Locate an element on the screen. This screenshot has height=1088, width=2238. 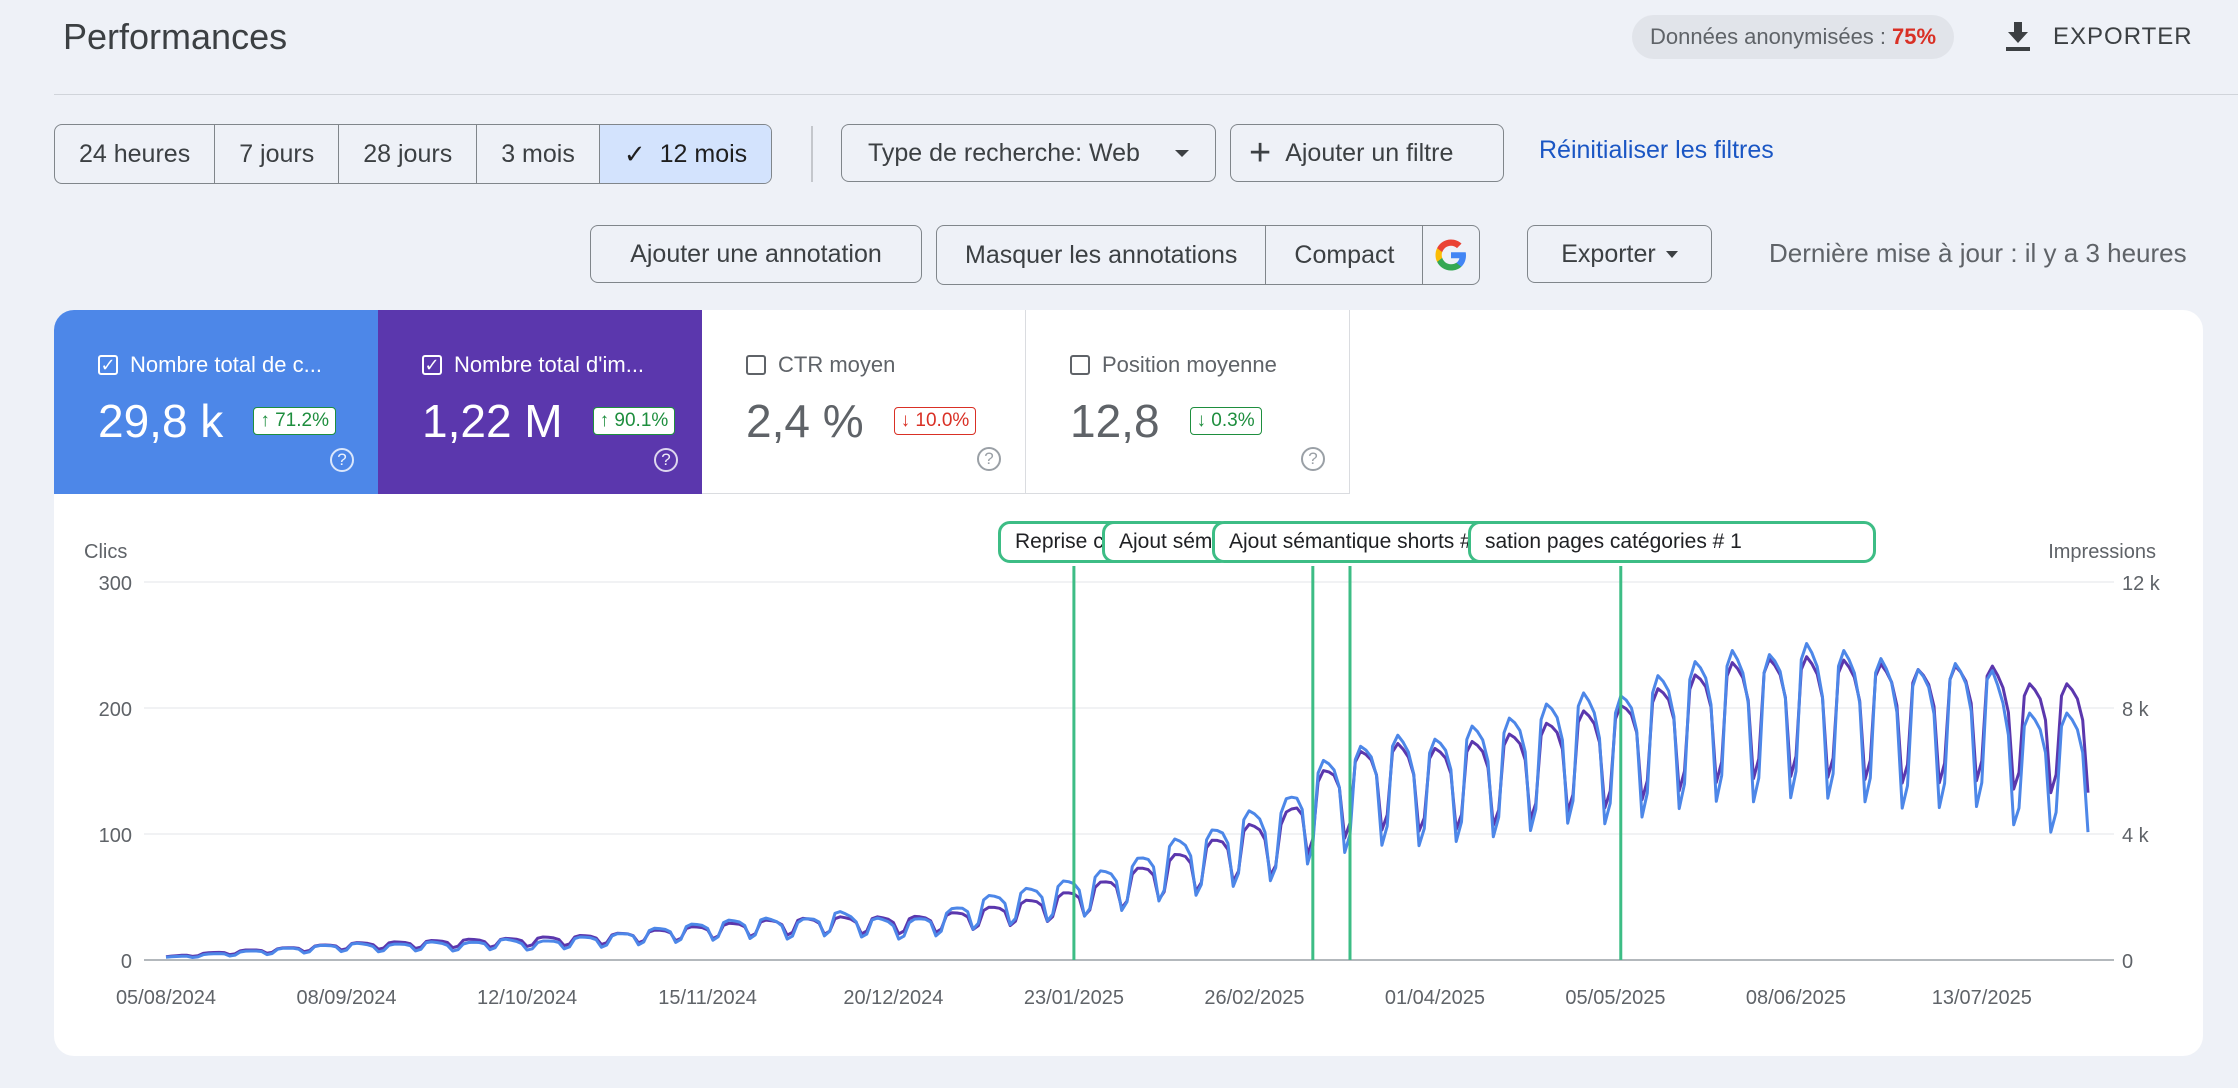
hide-annotations-button: Masquer les annotations is located at coordinates (1102, 255).